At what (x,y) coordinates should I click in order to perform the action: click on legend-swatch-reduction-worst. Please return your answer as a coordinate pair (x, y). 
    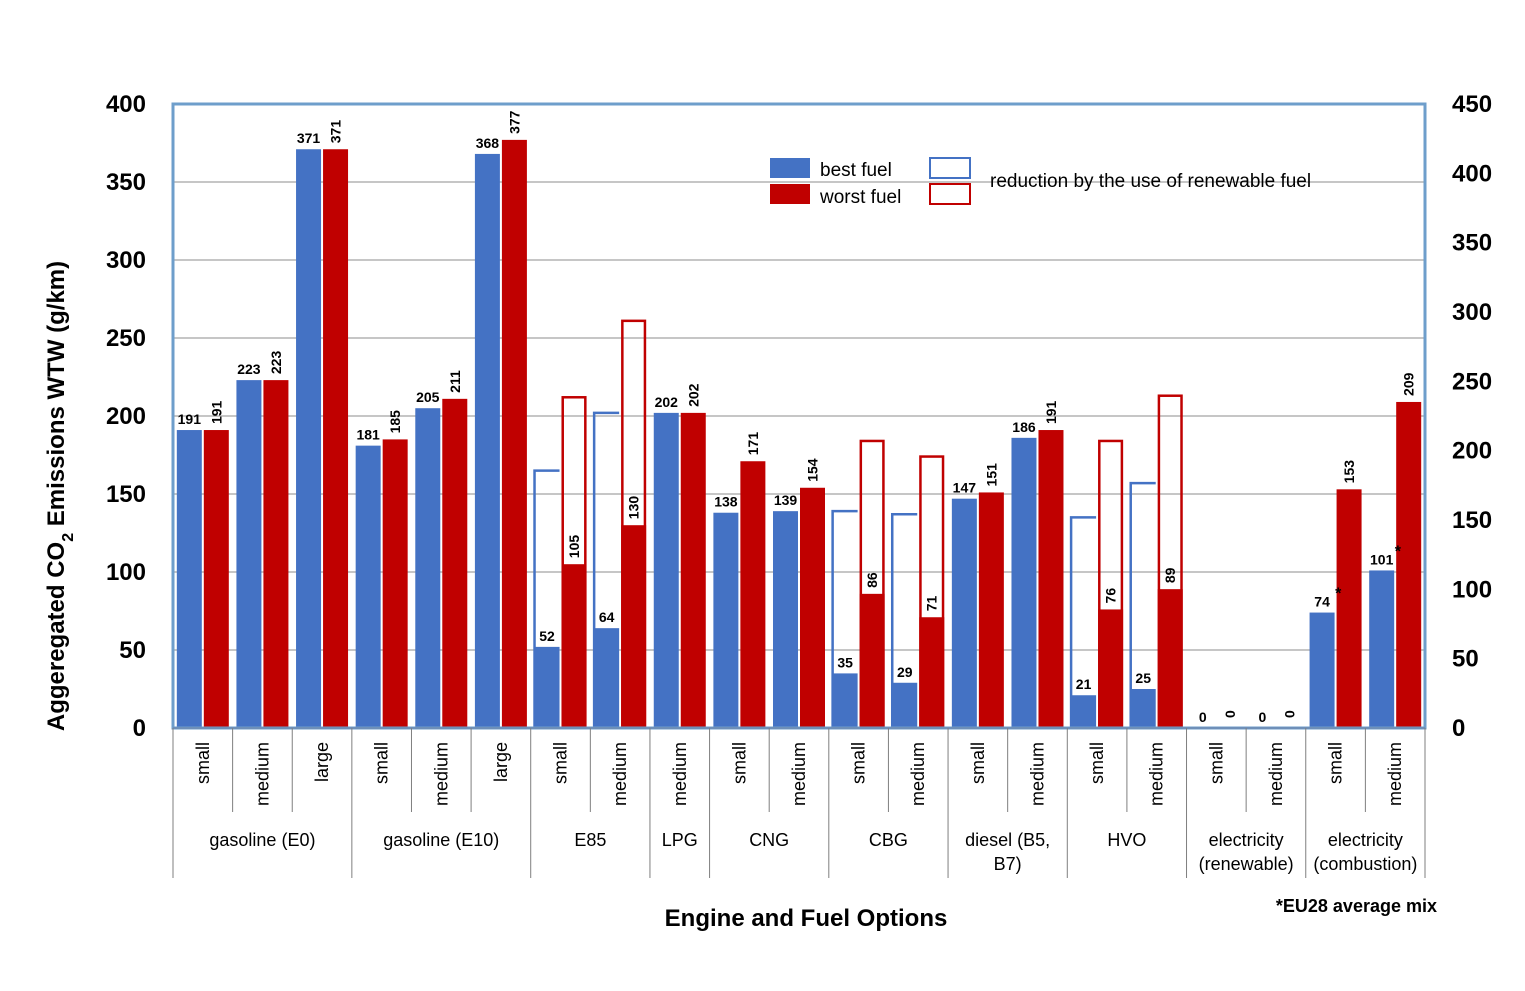
    Looking at the image, I should click on (950, 194).